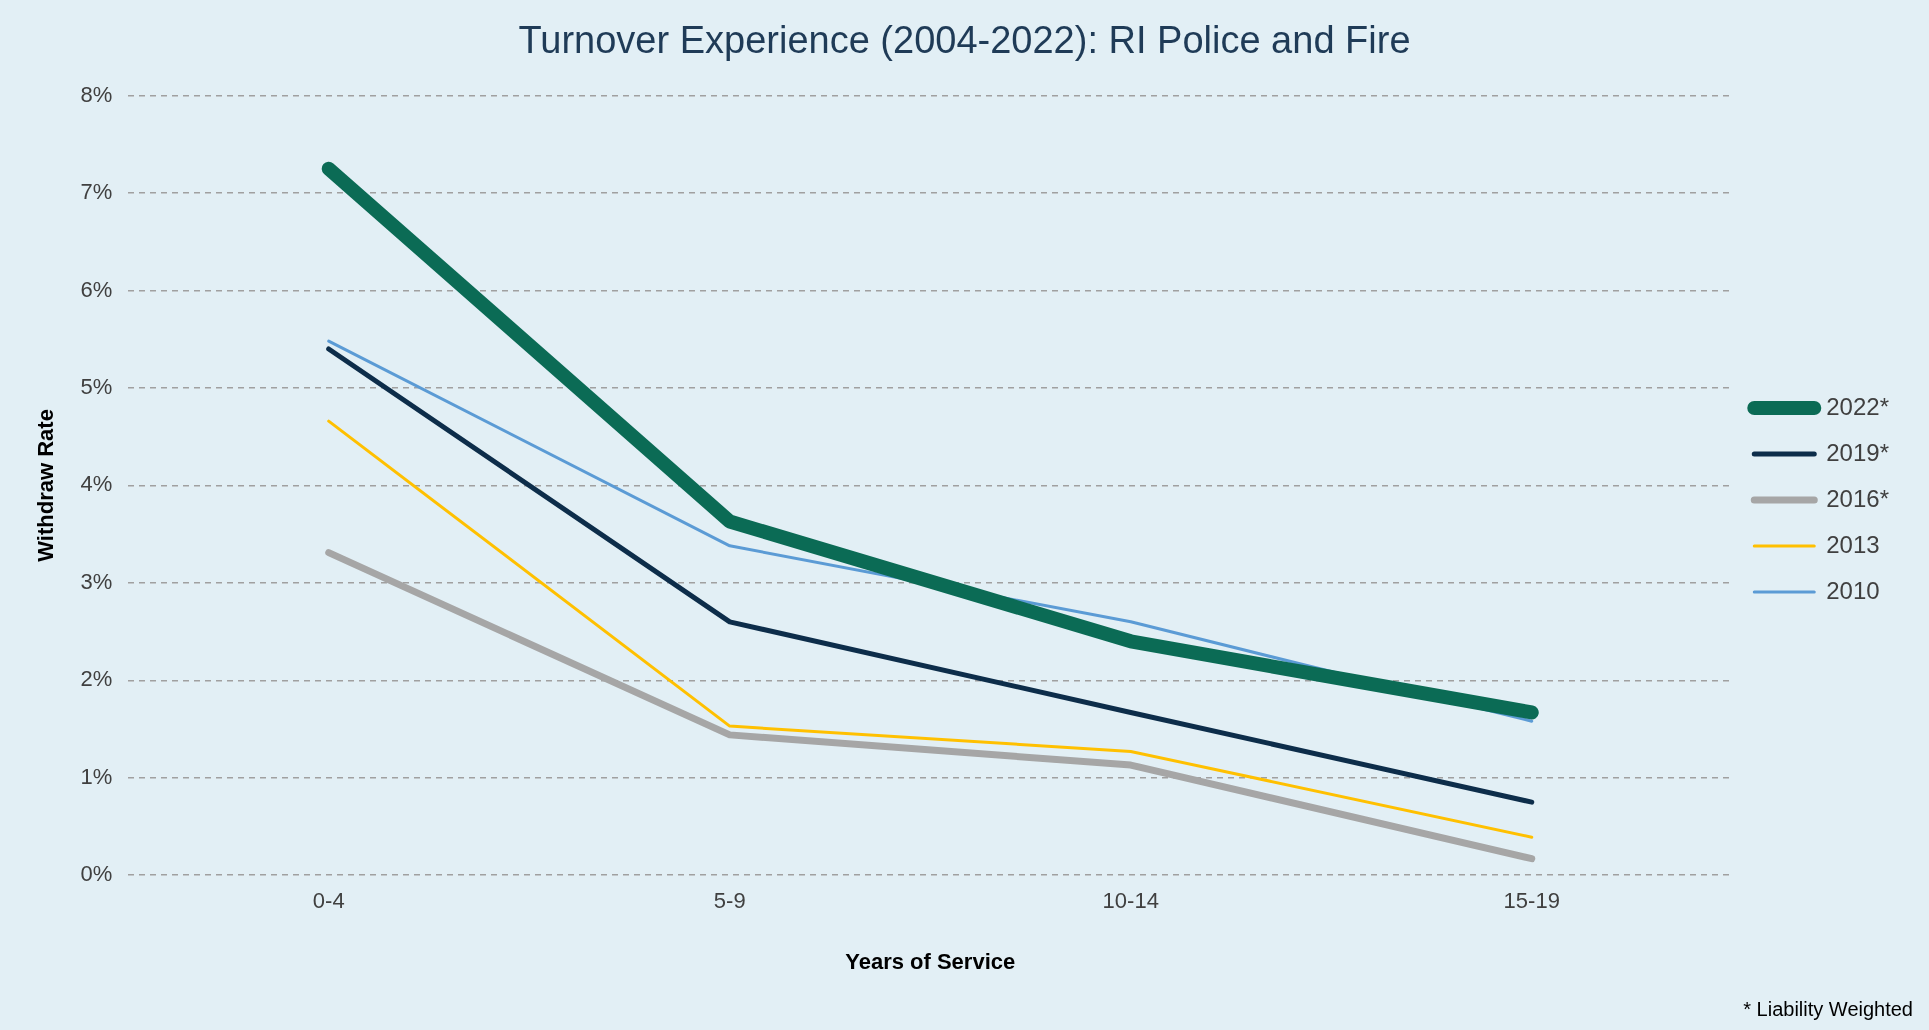 The height and width of the screenshot is (1030, 1929). What do you see at coordinates (96, 387) in the screenshot?
I see `y-tick-label: 5%` at bounding box center [96, 387].